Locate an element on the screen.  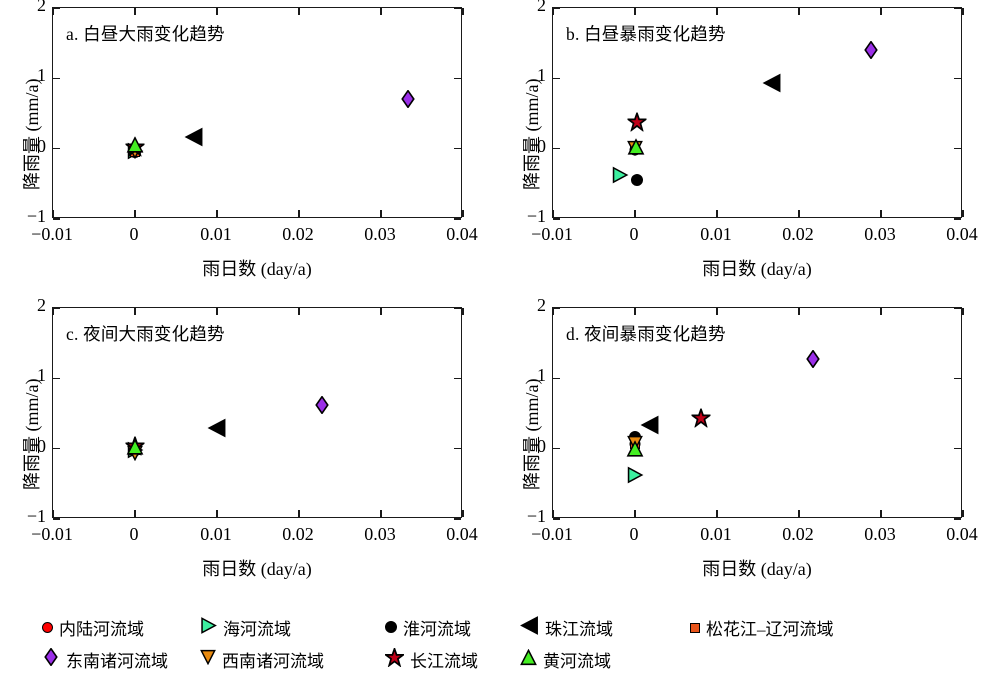
legend-item: 西南诸河流域 is located at coordinates (262, 659).